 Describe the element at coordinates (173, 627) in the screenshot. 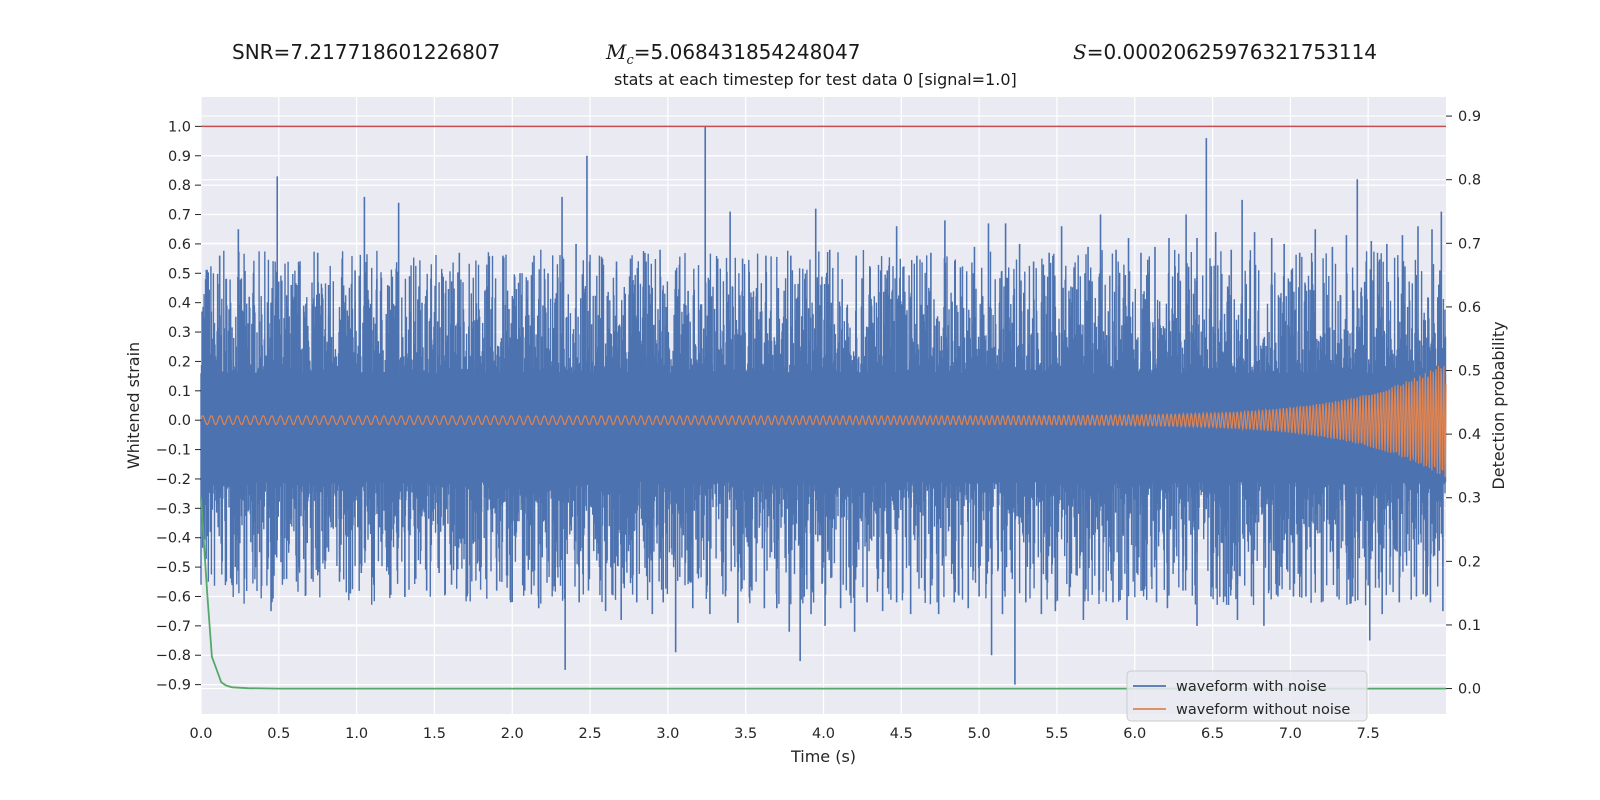

I see `y-tick-label: −0.7` at that location.